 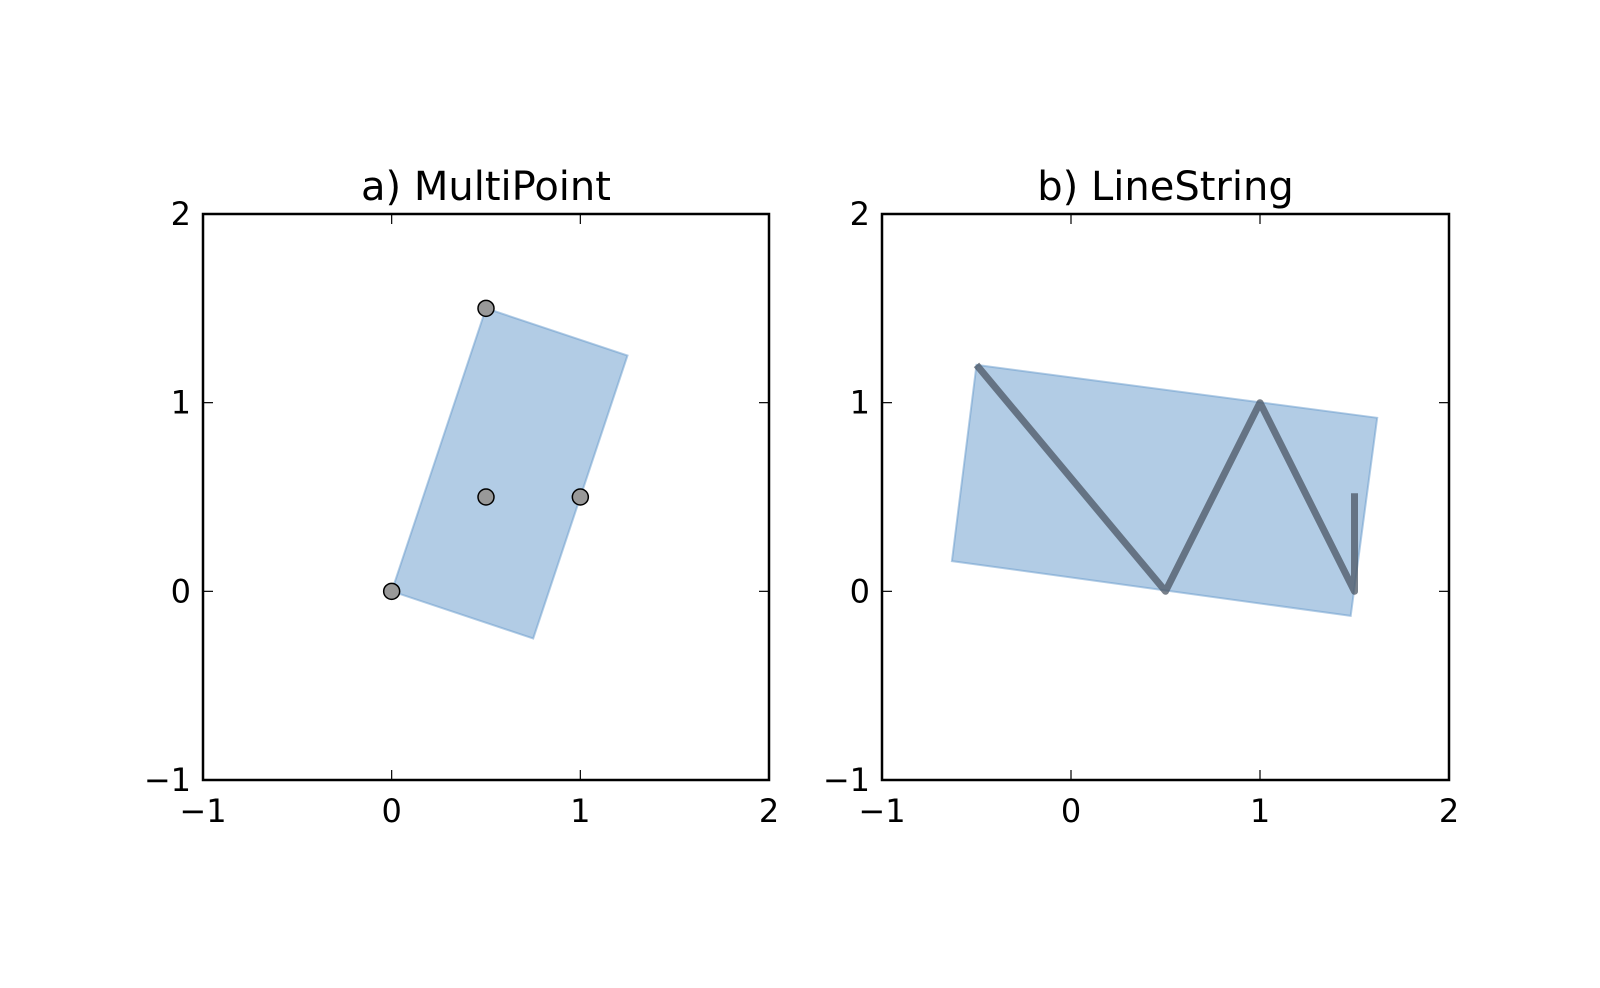 I want to click on chart-title: a) MultiPoint, so click(x=486, y=187).